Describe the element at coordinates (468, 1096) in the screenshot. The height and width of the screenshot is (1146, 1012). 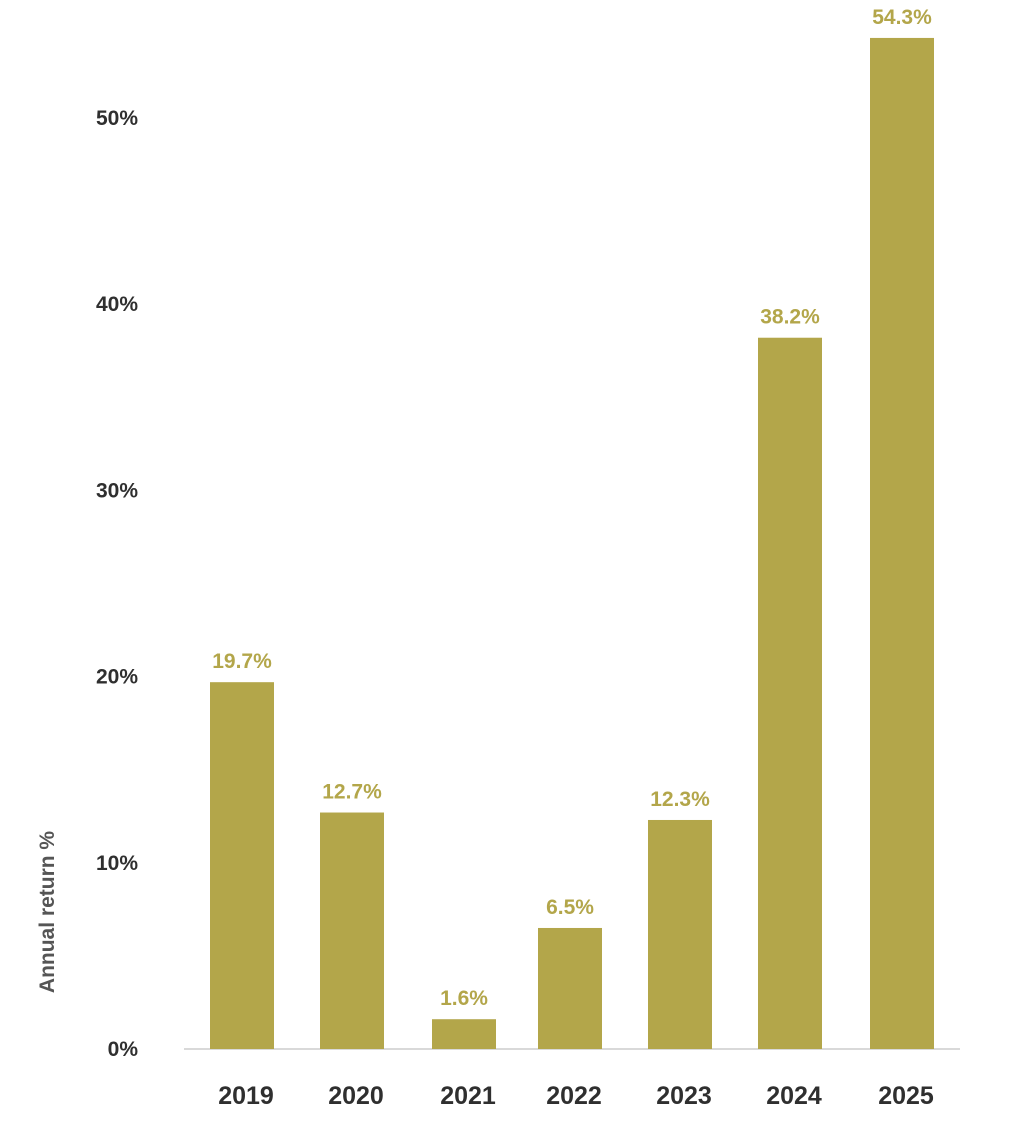
I see `x-tick-label: 2021` at that location.